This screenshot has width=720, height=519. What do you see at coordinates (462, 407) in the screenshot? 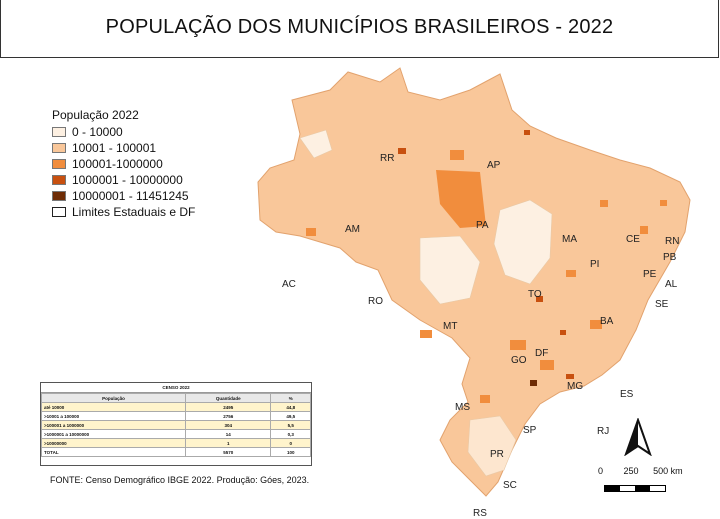
I see `state-label: MS` at bounding box center [462, 407].